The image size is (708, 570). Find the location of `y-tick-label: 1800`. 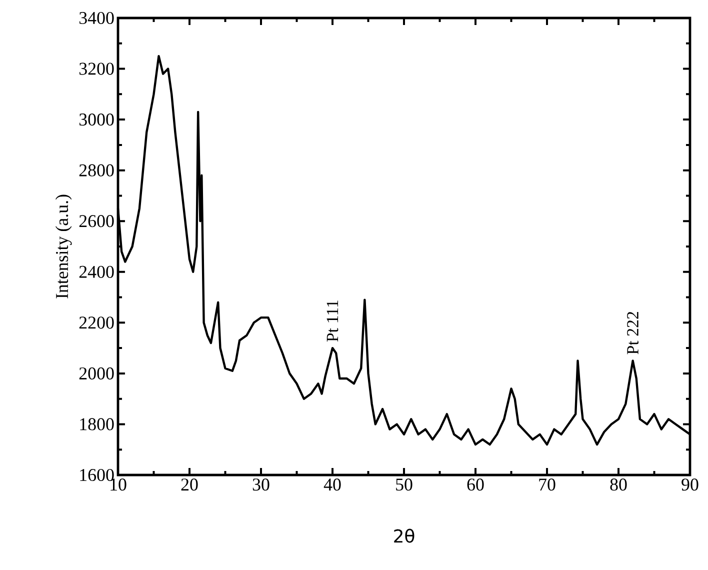

y-tick-label: 1800 is located at coordinates (97, 424).